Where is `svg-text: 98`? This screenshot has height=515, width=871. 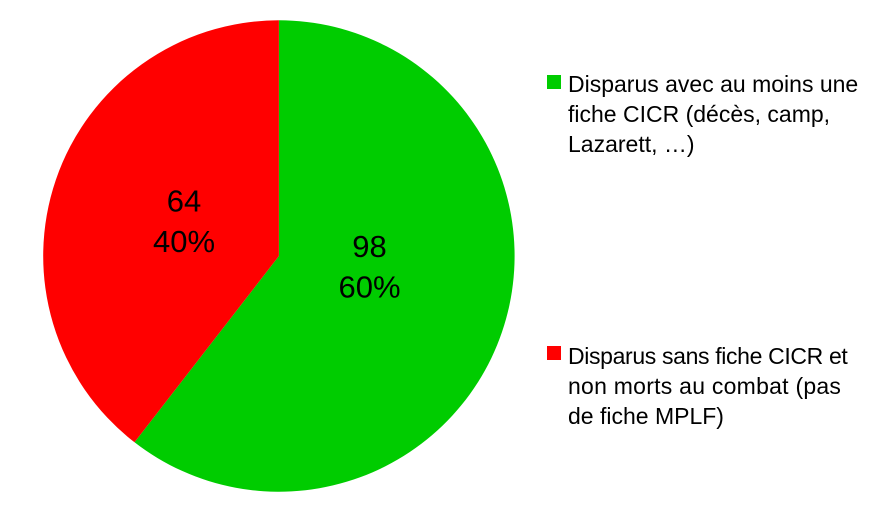 svg-text: 98 is located at coordinates (369, 246).